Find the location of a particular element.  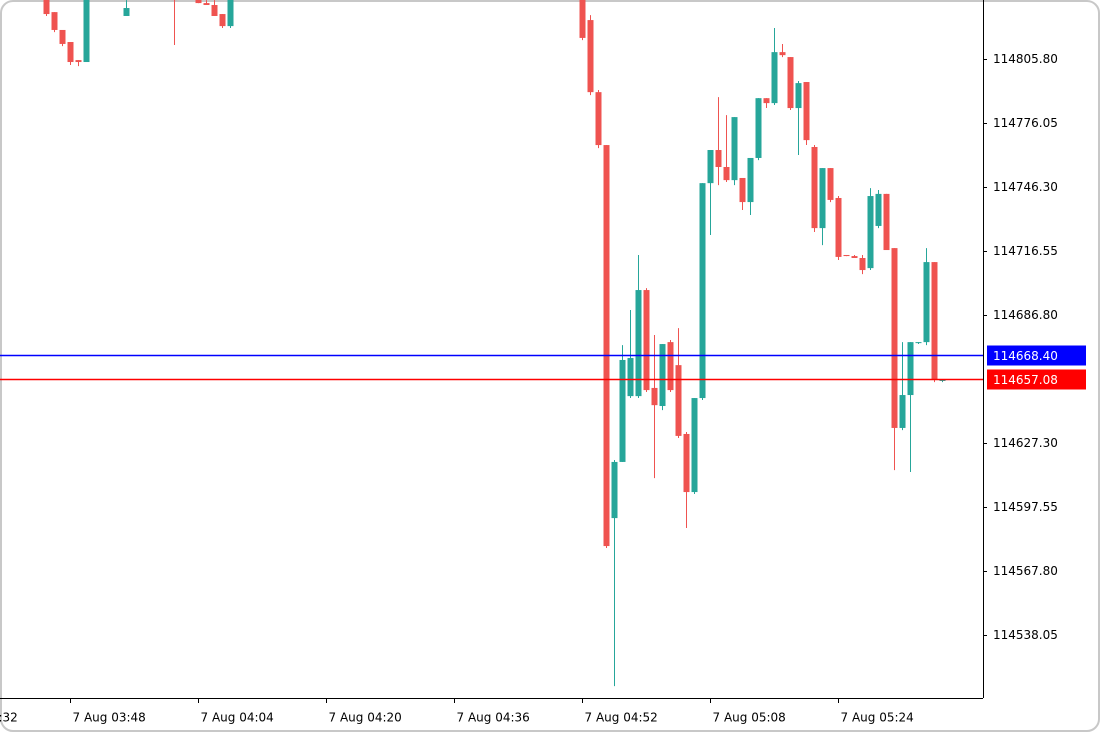

y-tick-label: 114627.30 is located at coordinates (1025, 443).